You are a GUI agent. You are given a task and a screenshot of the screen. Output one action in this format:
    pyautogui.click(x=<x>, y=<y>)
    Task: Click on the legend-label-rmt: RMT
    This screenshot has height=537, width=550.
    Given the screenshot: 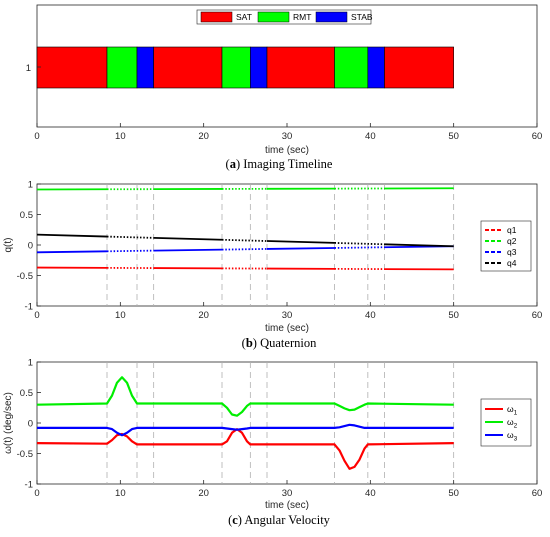 What is the action you would take?
    pyautogui.click(x=302, y=17)
    